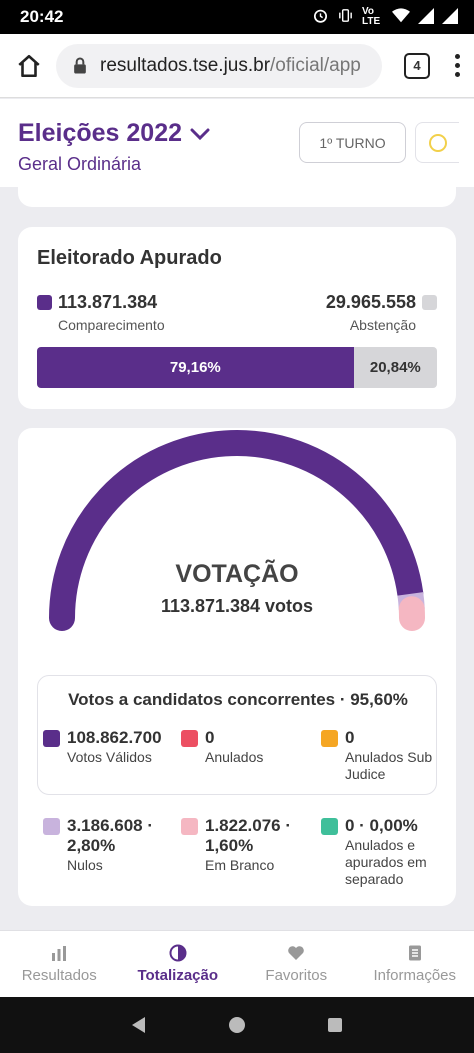 The width and height of the screenshot is (474, 1053). Describe the element at coordinates (185, 65) in the screenshot. I see `url-host: resultados.tse.jus.br` at that location.